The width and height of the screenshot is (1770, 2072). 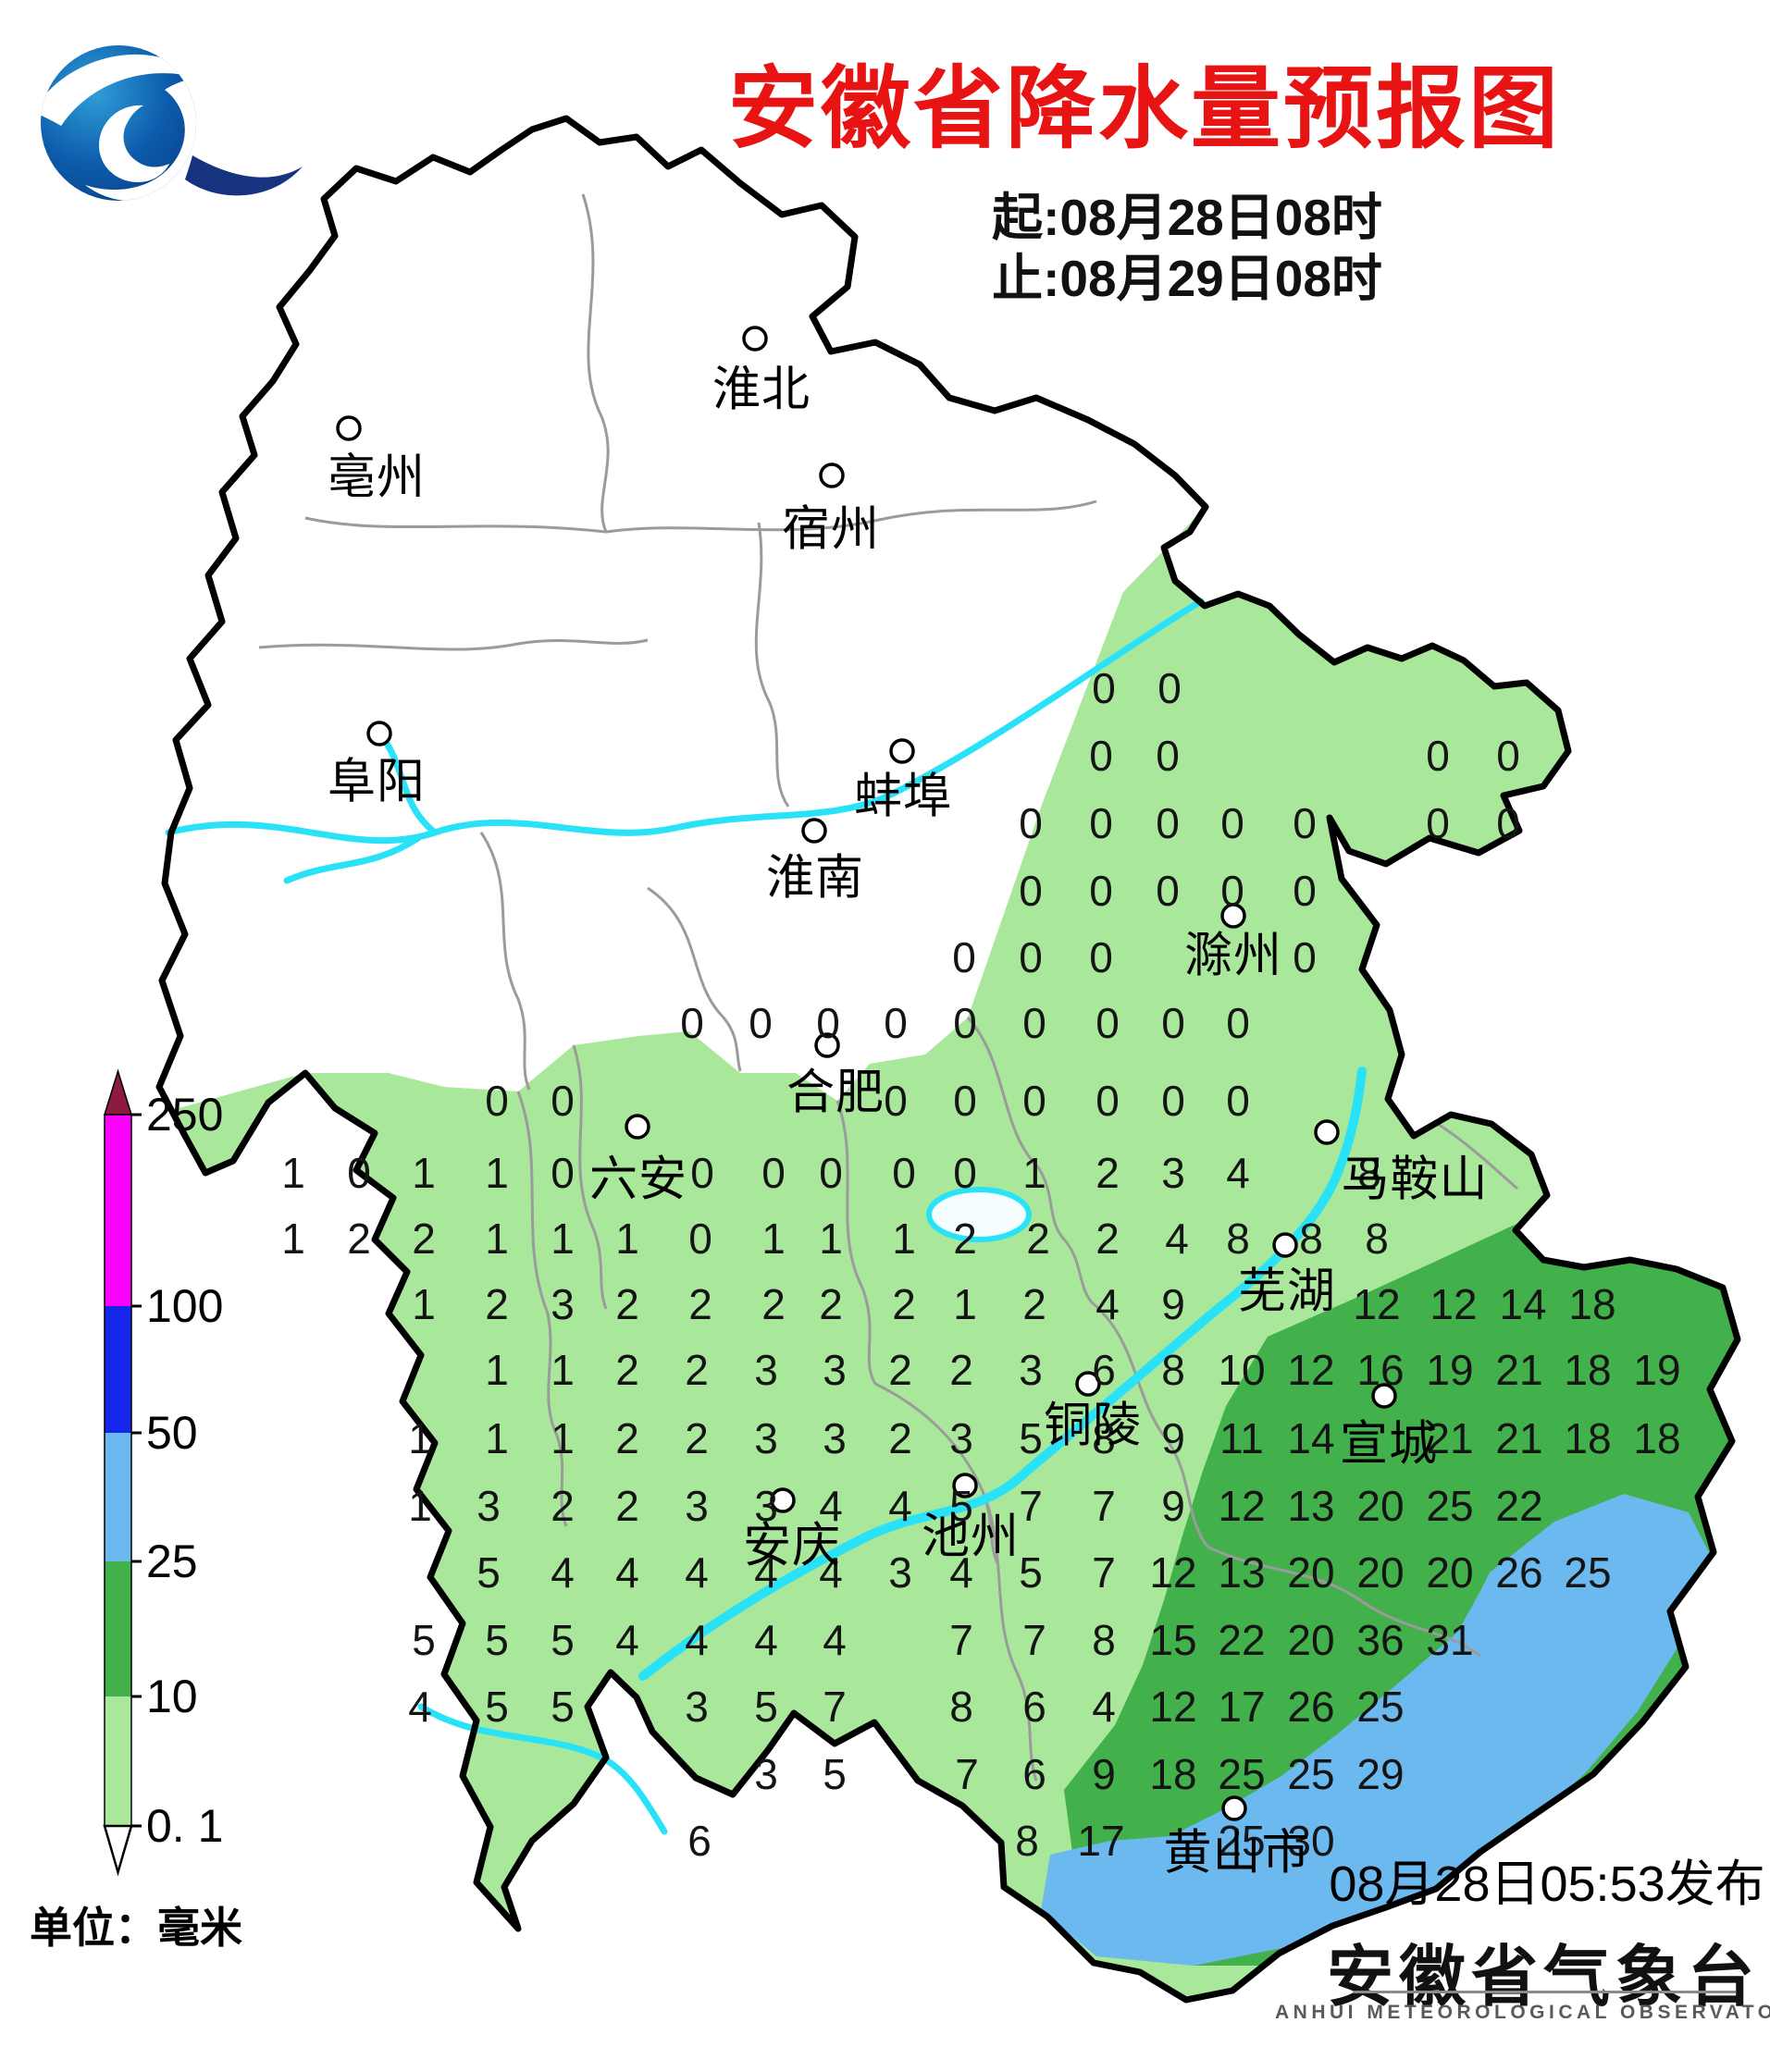 I want to click on city-label: 池州, so click(x=971, y=1537).